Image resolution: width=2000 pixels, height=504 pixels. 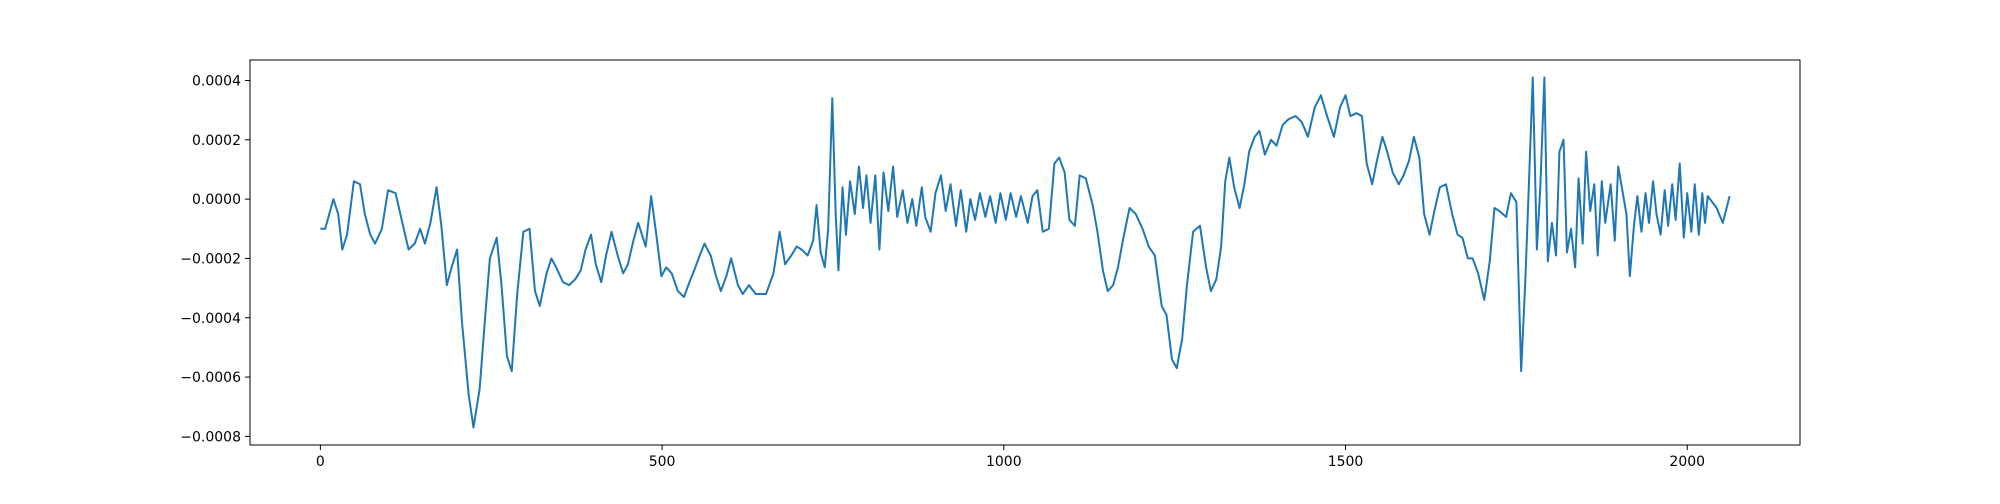 I want to click on x-tick-label: 0, so click(x=320, y=462).